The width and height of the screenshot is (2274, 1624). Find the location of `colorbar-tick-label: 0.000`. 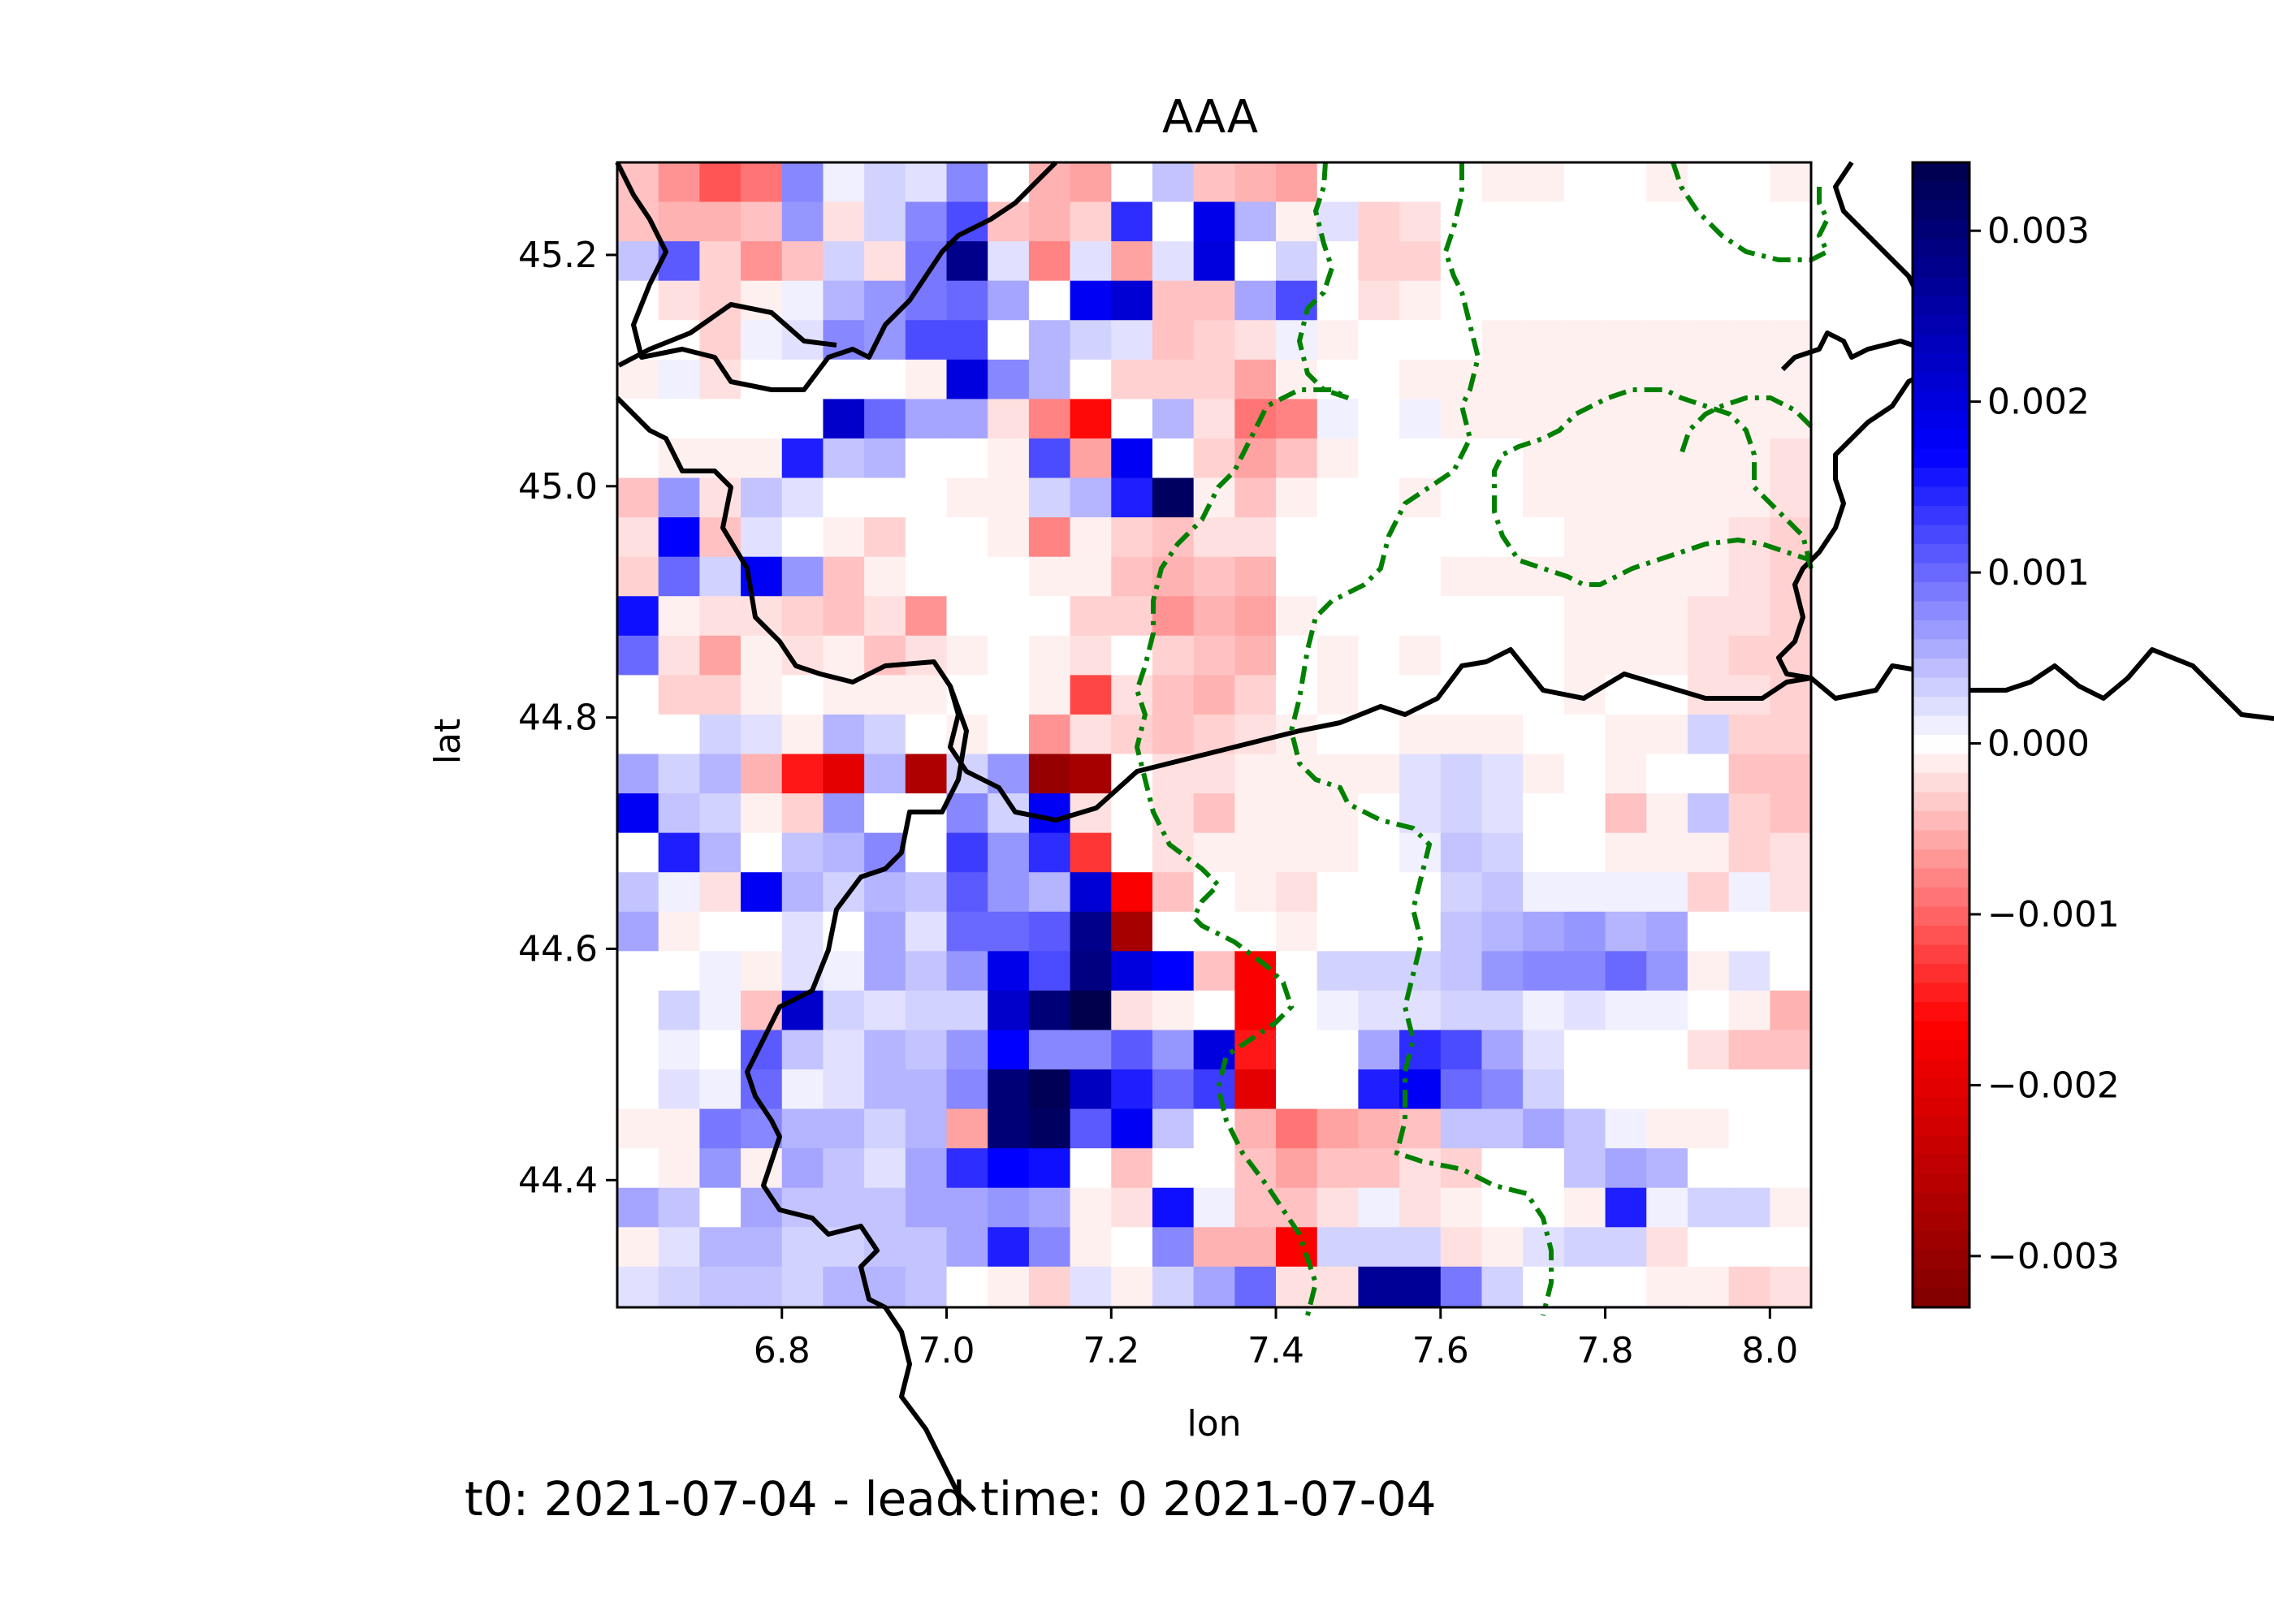

colorbar-tick-label: 0.000 is located at coordinates (2039, 744).